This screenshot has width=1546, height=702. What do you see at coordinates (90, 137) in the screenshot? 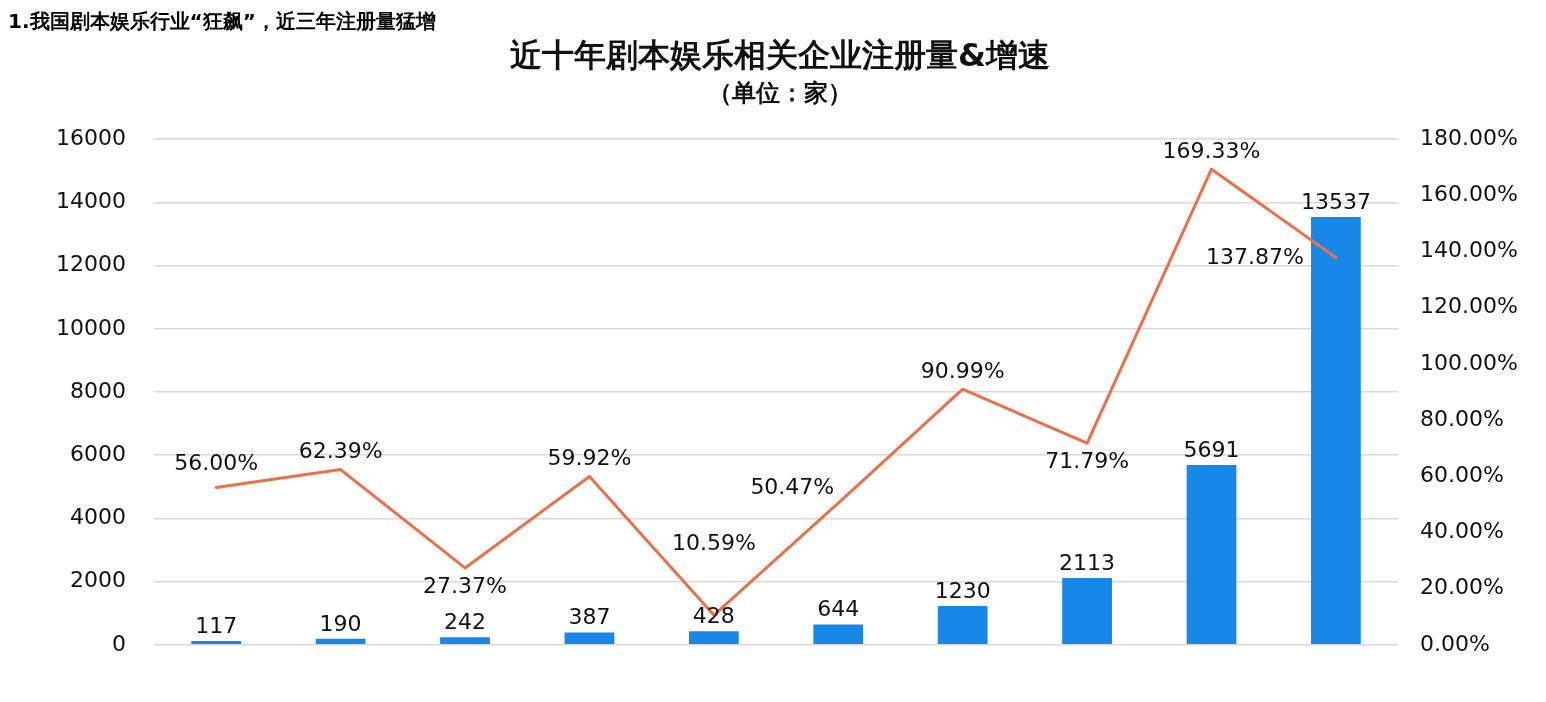
I see `y-tick-label: 16000` at bounding box center [90, 137].